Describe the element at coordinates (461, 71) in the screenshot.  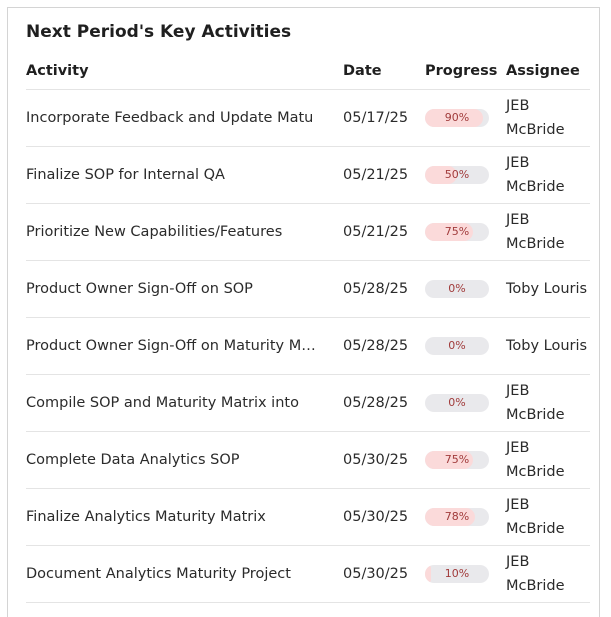
I see `column-header-progress: Progress` at that location.